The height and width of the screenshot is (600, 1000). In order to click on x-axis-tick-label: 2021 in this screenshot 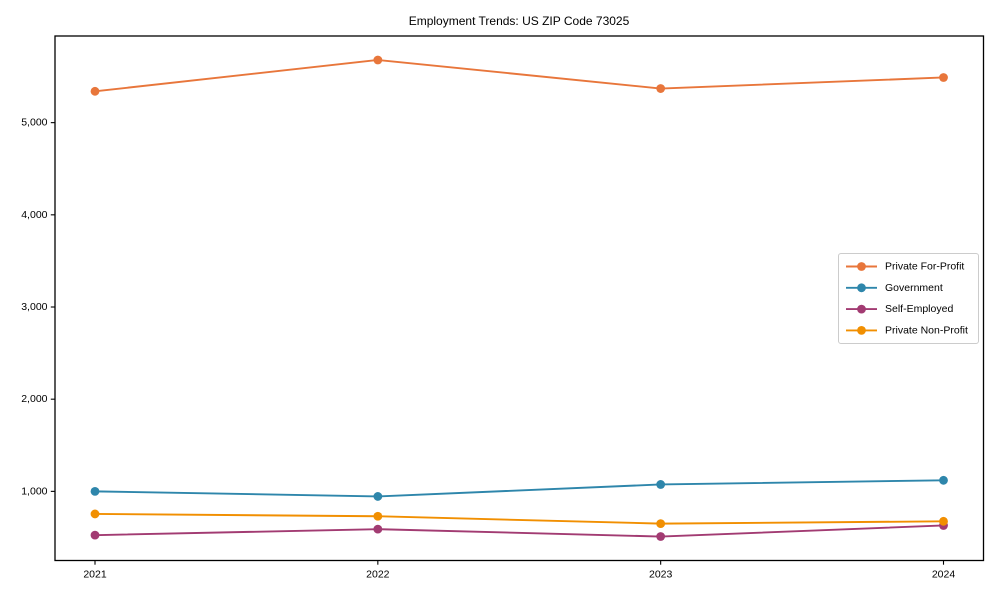, I will do `click(95, 575)`.